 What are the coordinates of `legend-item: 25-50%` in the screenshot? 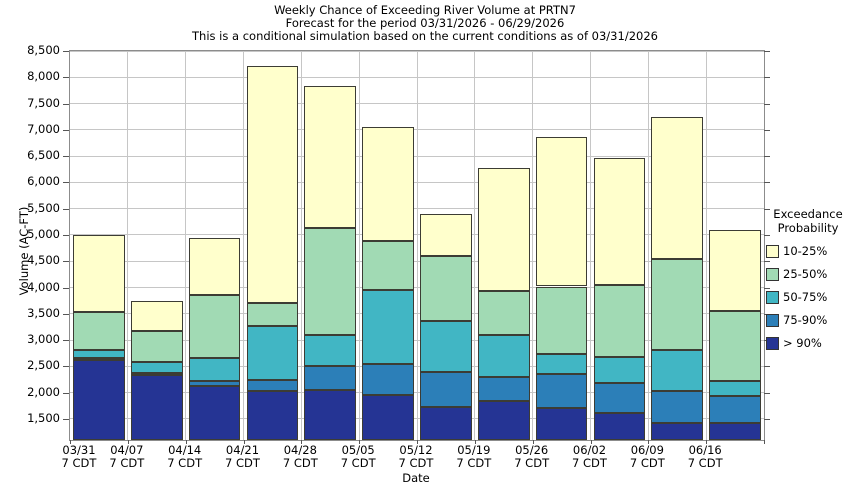 It's located at (808, 274).